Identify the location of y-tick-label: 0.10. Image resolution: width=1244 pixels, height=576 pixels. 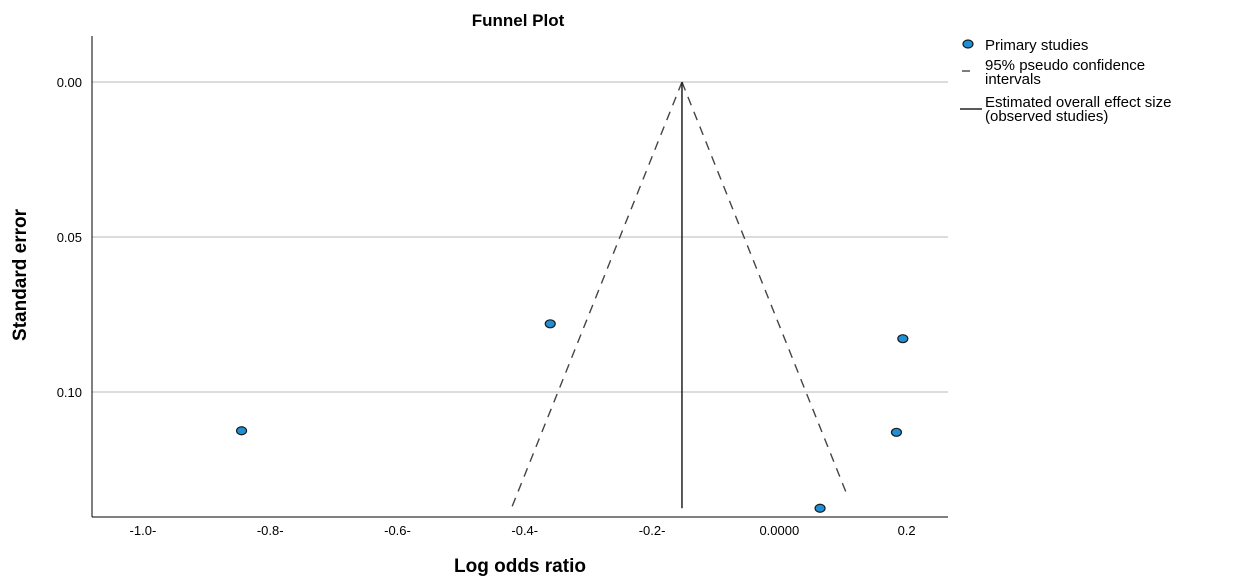
(69, 392).